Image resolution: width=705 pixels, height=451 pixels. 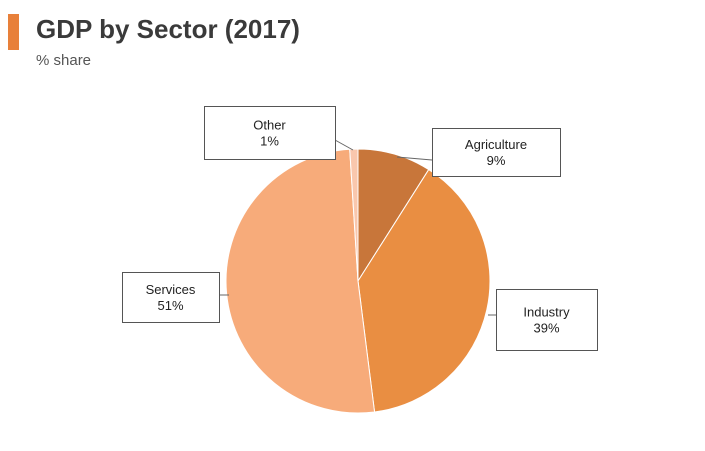 I want to click on slice-label: Services, so click(x=171, y=289).